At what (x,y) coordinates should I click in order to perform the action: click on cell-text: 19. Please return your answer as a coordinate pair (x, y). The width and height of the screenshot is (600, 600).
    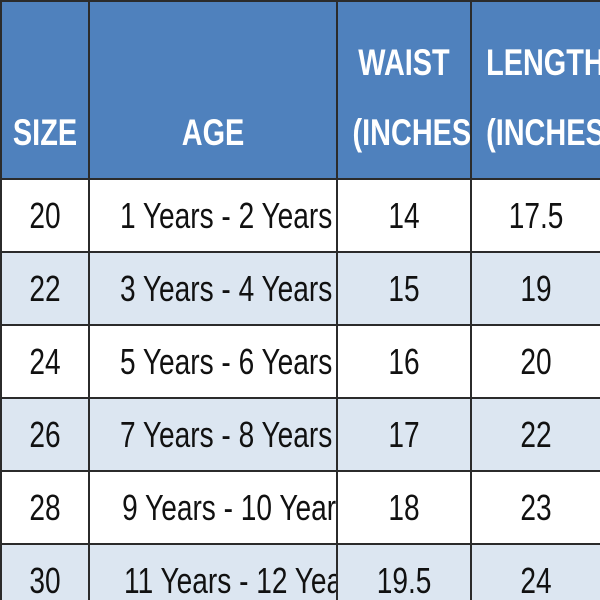
    Looking at the image, I should click on (536, 288).